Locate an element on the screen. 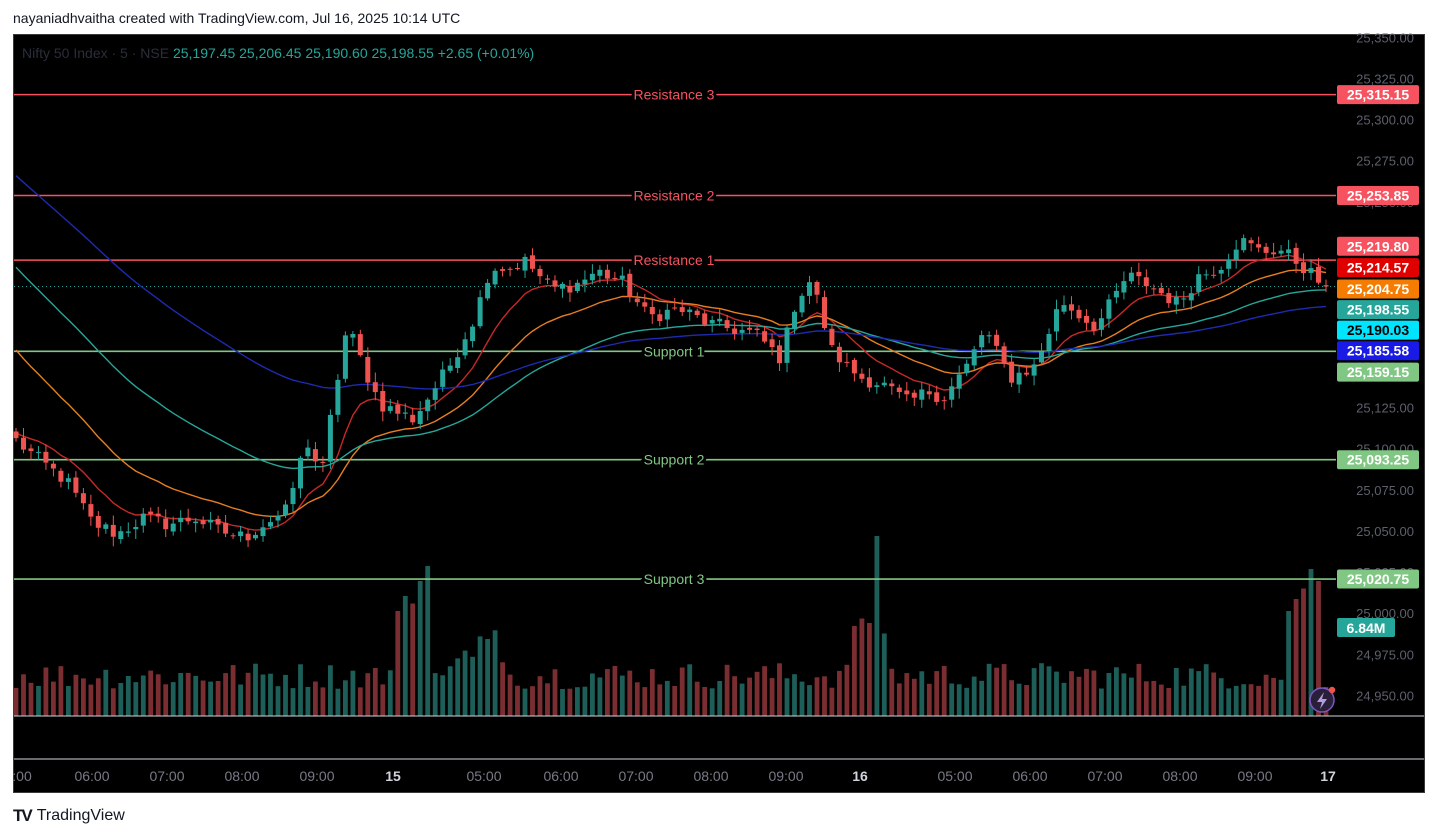  price-badge: 25,198.55 is located at coordinates (1378, 310).